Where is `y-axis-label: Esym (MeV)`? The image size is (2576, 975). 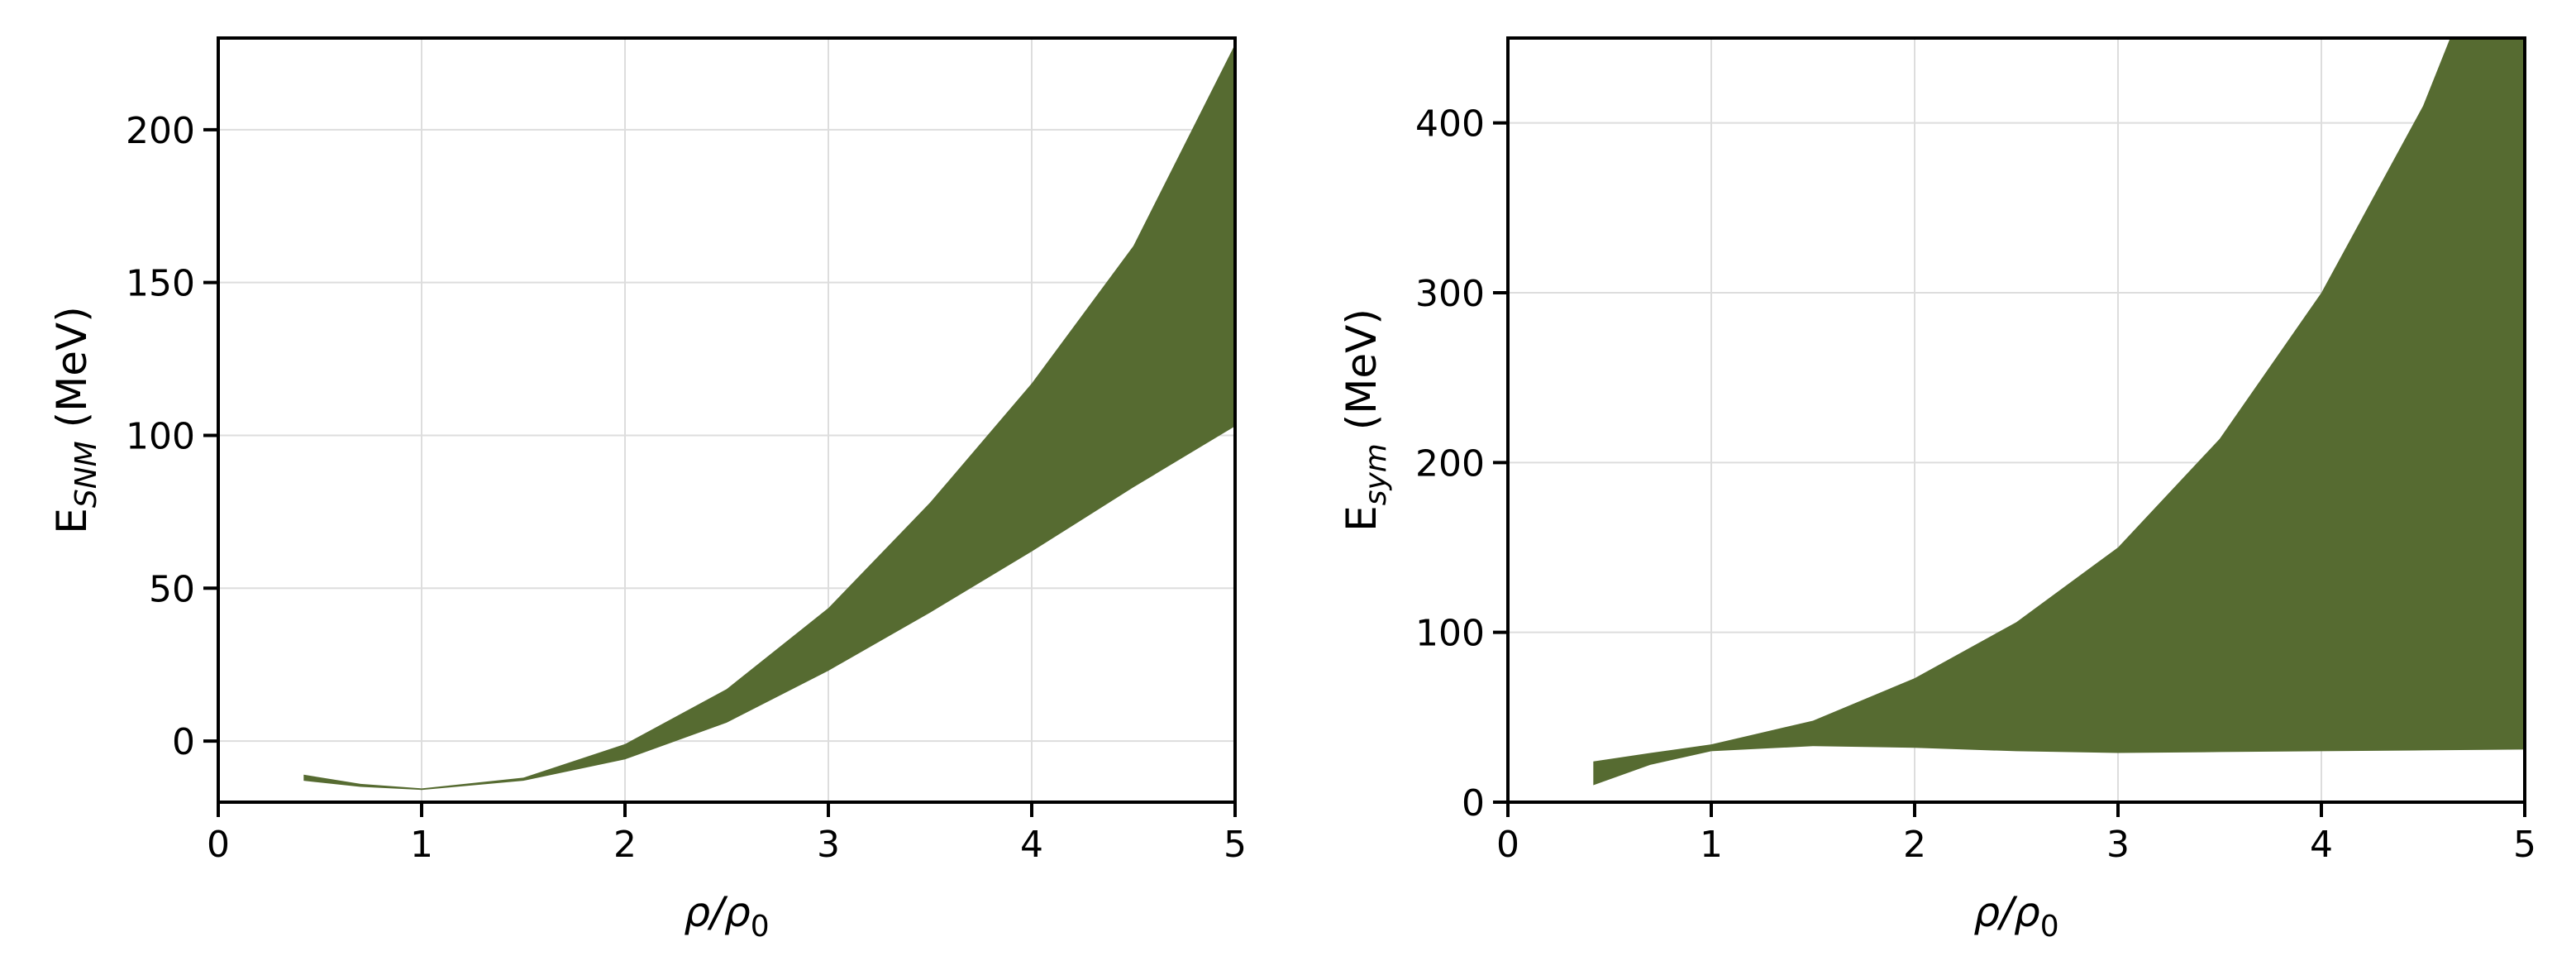
y-axis-label: Esym (MeV) is located at coordinates (1365, 420).